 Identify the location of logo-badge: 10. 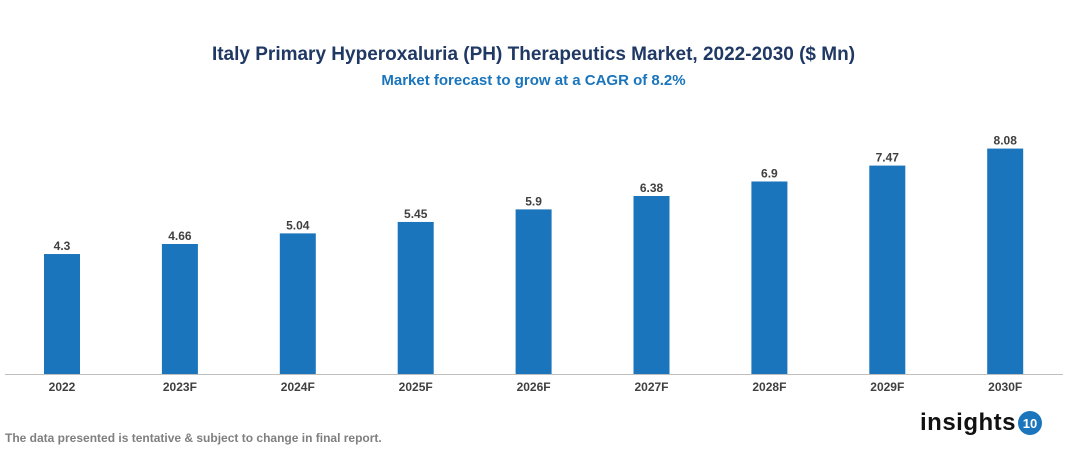
(1030, 423).